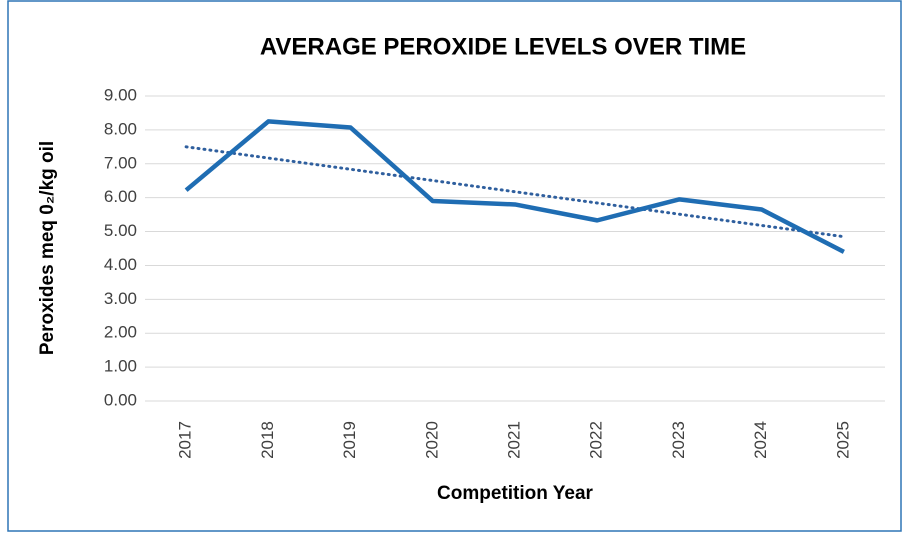  What do you see at coordinates (120, 162) in the screenshot?
I see `y-tick-label: 7.00` at bounding box center [120, 162].